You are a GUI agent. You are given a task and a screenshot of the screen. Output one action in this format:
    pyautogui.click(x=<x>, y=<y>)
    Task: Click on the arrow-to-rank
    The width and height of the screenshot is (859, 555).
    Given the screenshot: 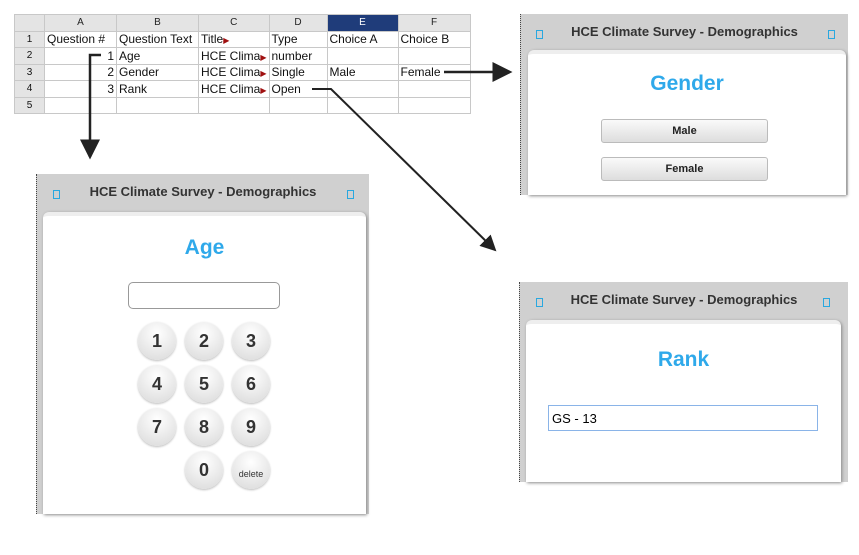 What is the action you would take?
    pyautogui.click(x=404, y=170)
    